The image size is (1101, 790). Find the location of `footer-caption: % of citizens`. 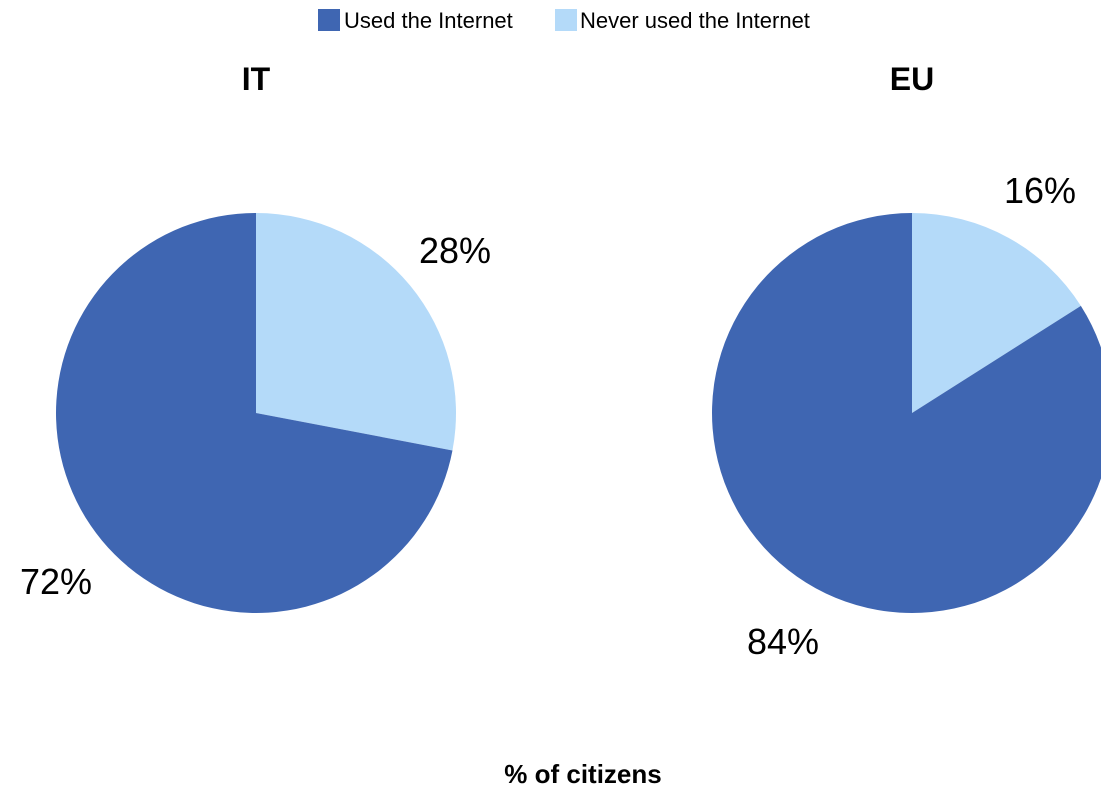

footer-caption: % of citizens is located at coordinates (582, 774).